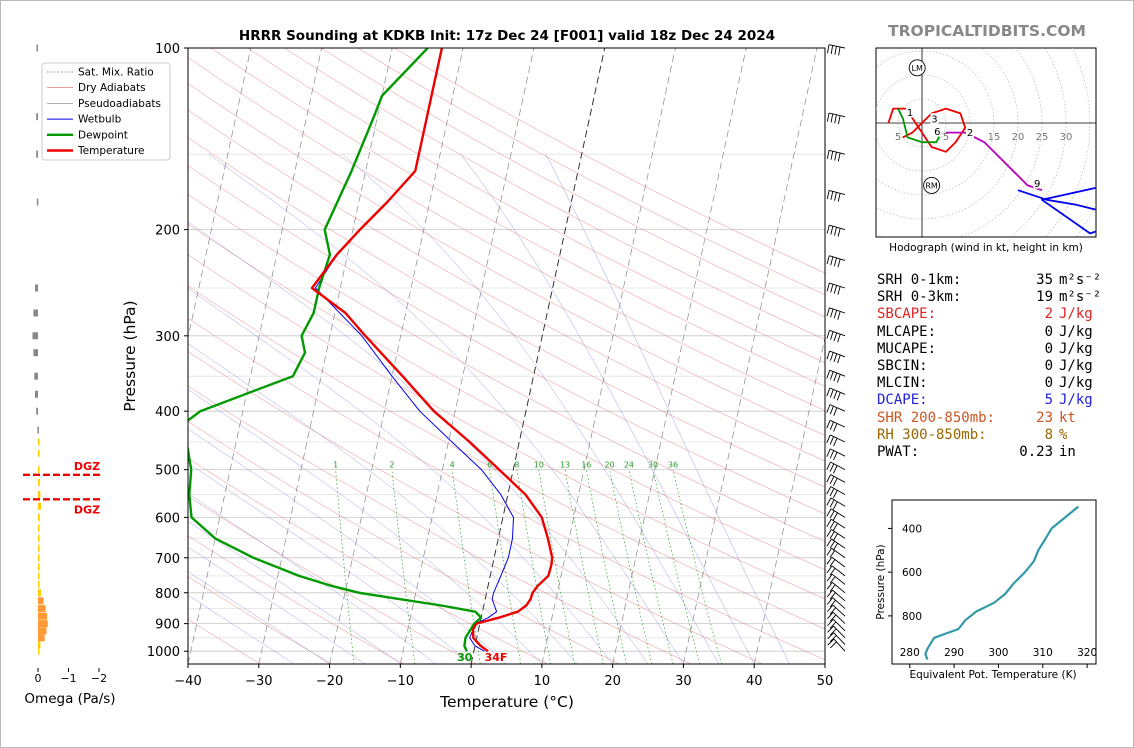 This screenshot has width=1134, height=748. Describe the element at coordinates (391, 465) in the screenshot. I see `mixing-ratio-label: 2` at that location.